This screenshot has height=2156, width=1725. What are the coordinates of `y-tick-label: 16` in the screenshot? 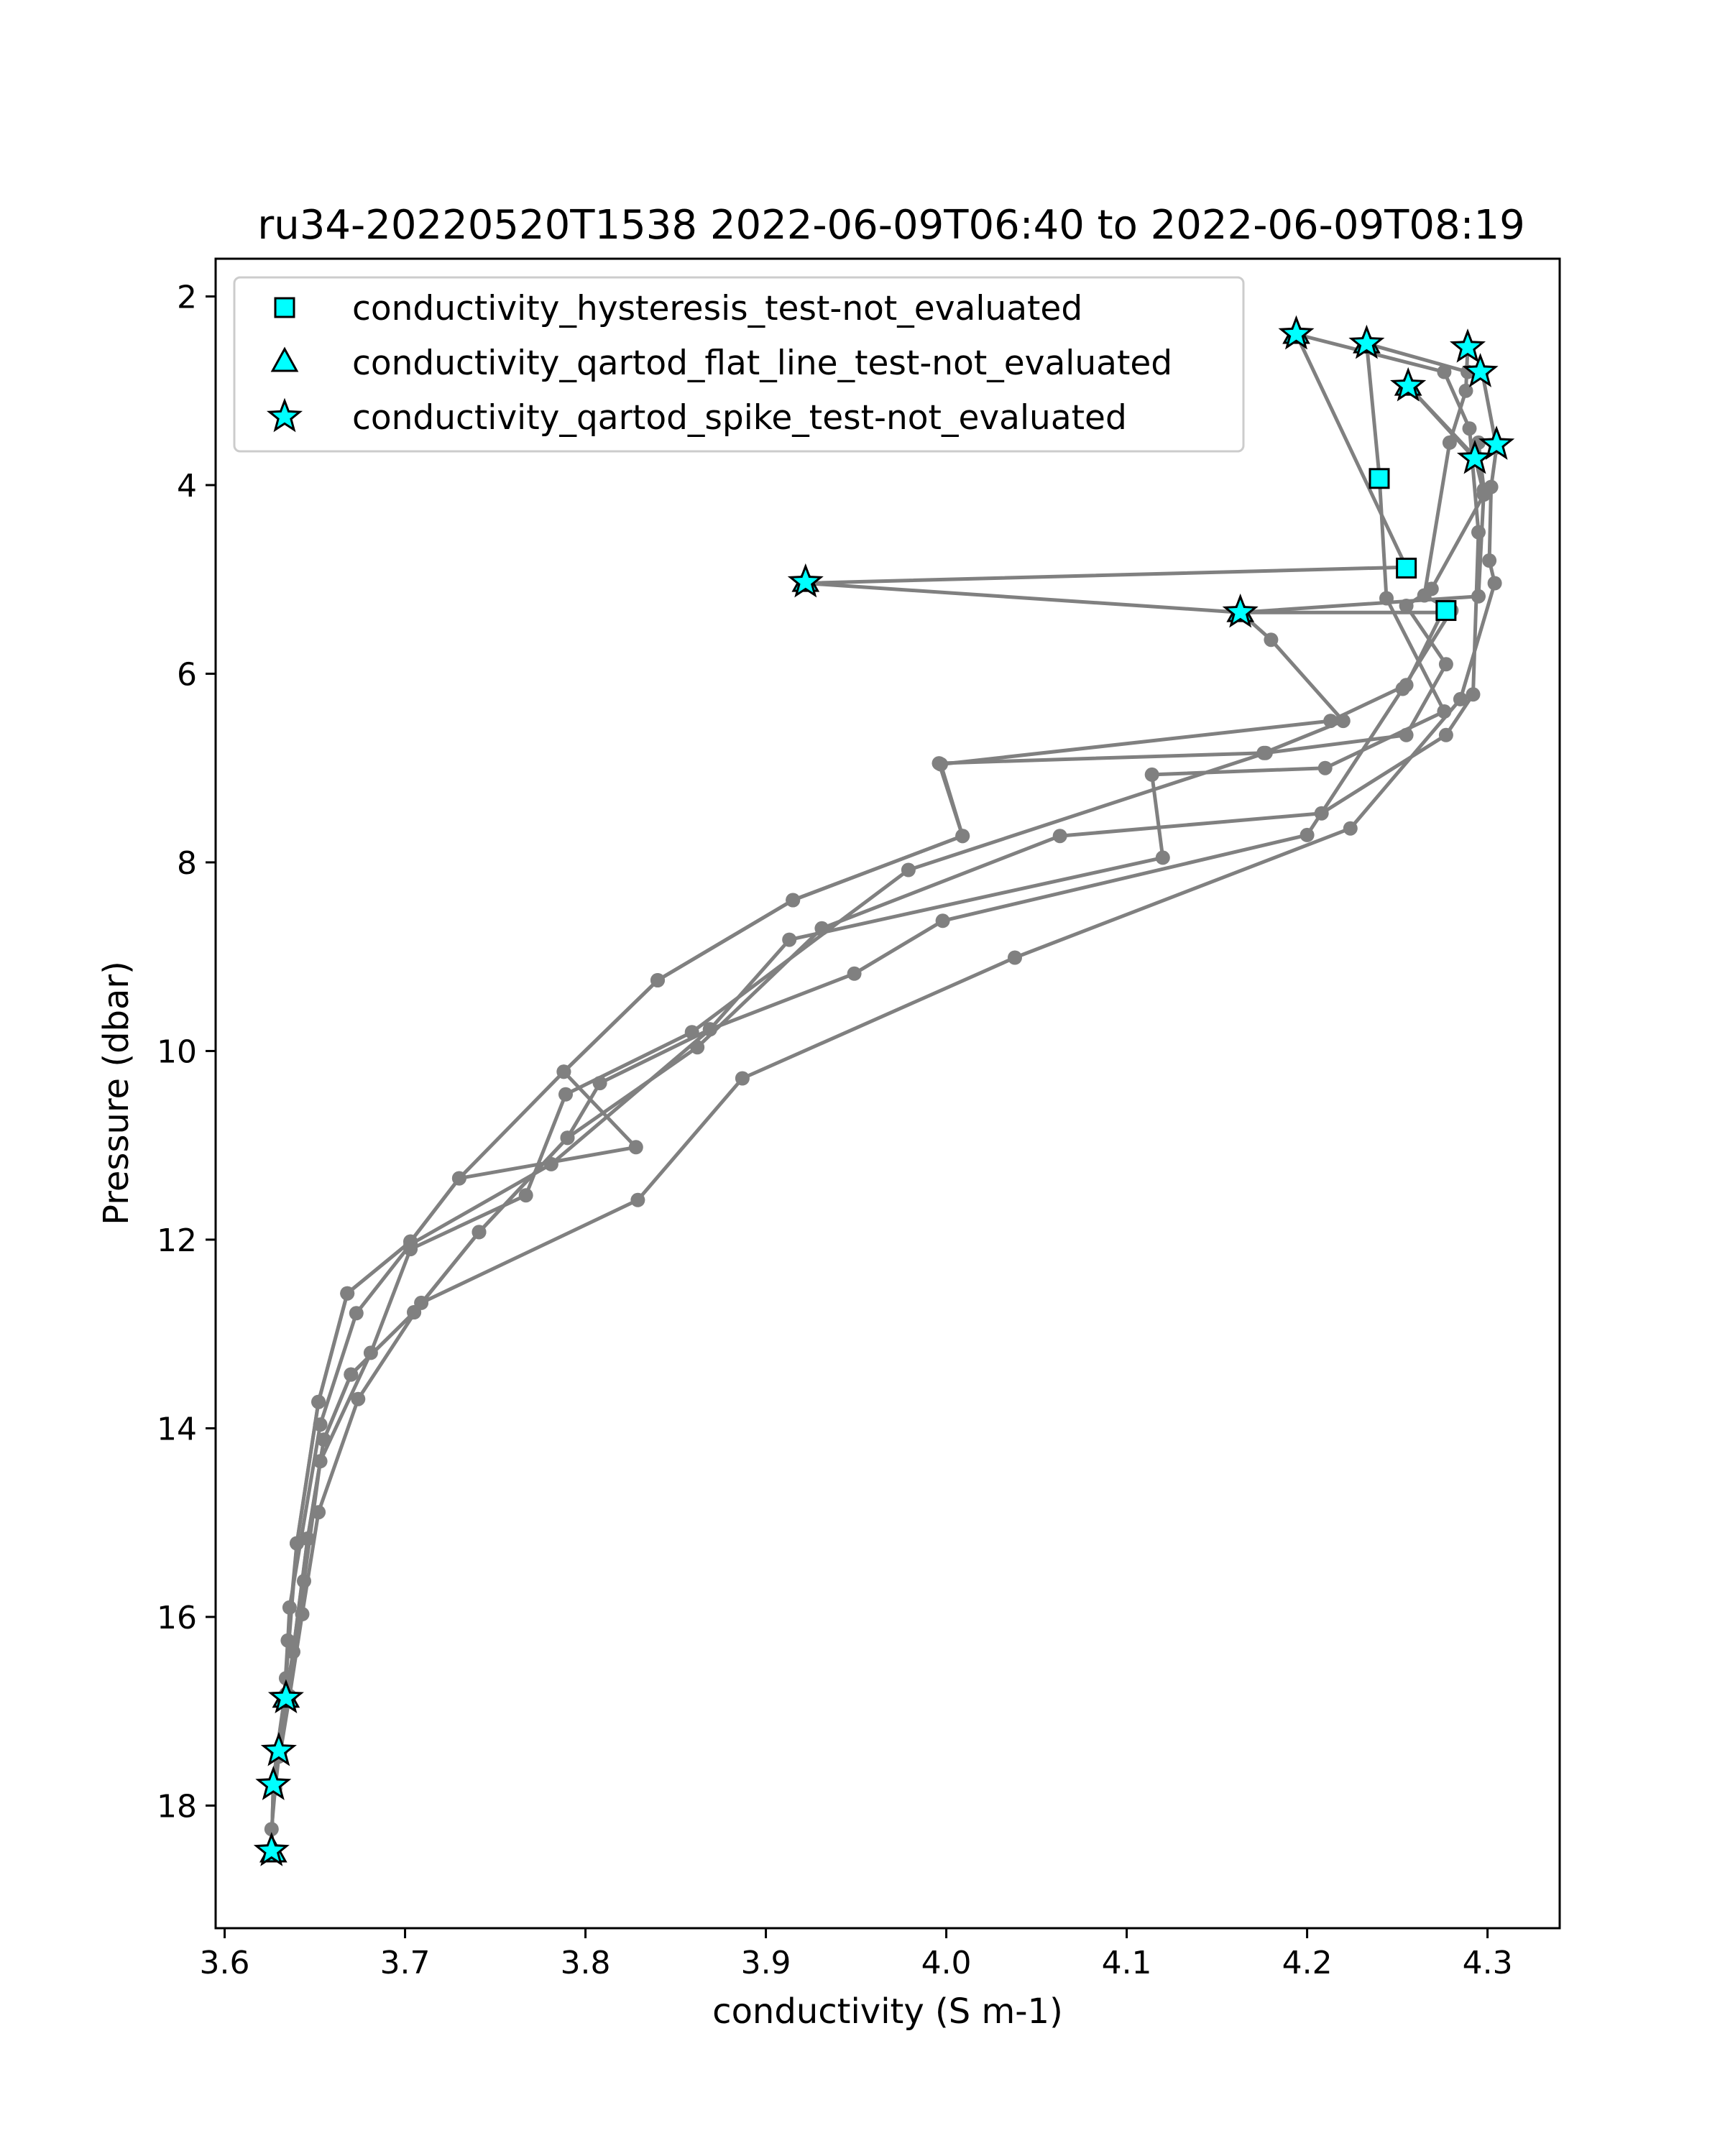 It's located at (177, 1618).